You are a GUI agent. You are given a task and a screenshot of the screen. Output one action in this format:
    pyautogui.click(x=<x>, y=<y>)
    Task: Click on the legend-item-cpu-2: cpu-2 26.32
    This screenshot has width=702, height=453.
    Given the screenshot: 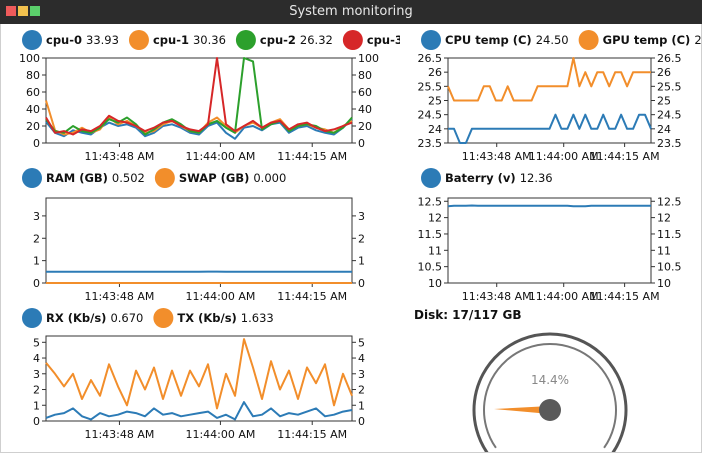 What is the action you would take?
    pyautogui.click(x=284, y=40)
    